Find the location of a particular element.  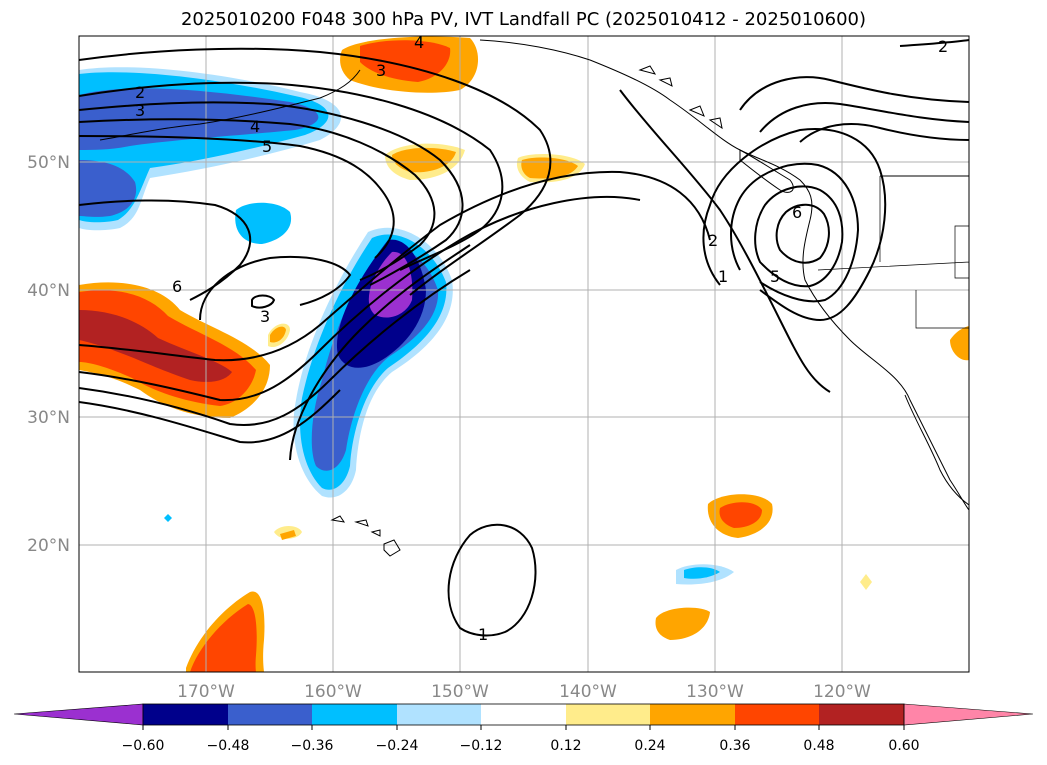

colorbar-max-extend is located at coordinates (968, 714).